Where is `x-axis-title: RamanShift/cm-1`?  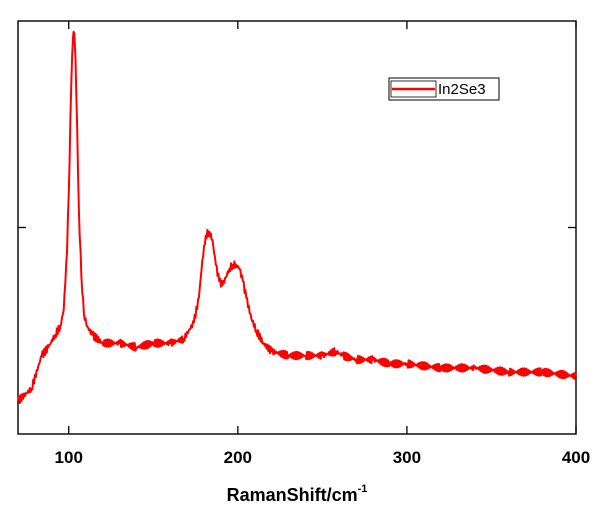
x-axis-title: RamanShift/cm-1 is located at coordinates (297, 494).